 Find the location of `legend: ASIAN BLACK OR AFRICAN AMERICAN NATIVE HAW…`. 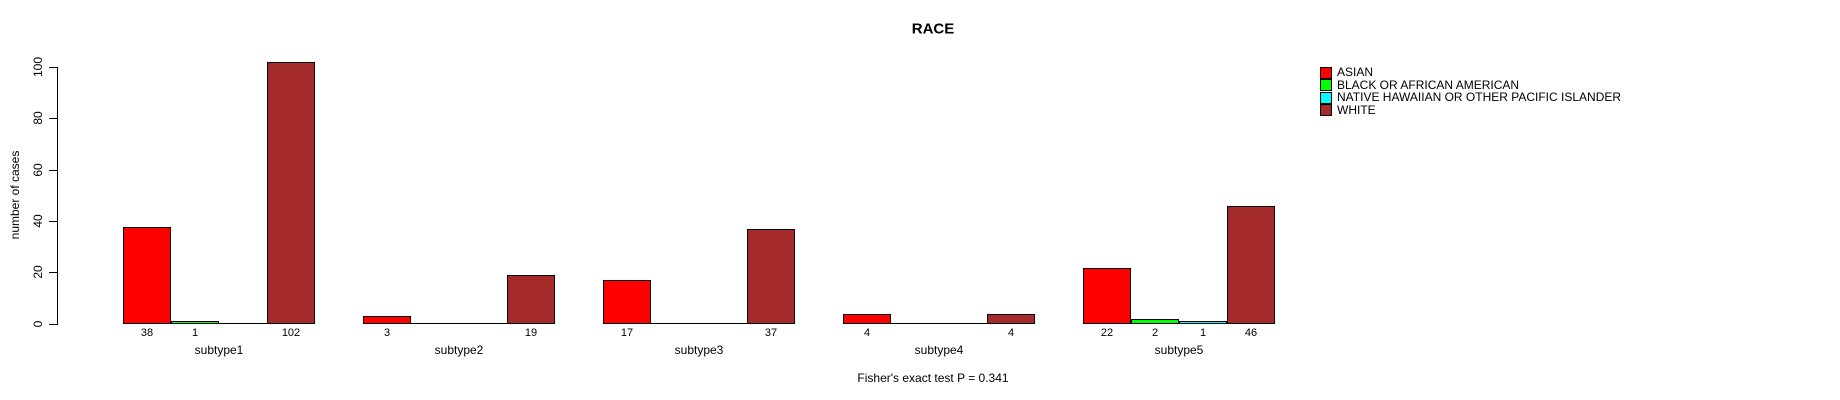

legend: ASIAN BLACK OR AFRICAN AMERICAN NATIVE HAW… is located at coordinates (1471, 91).